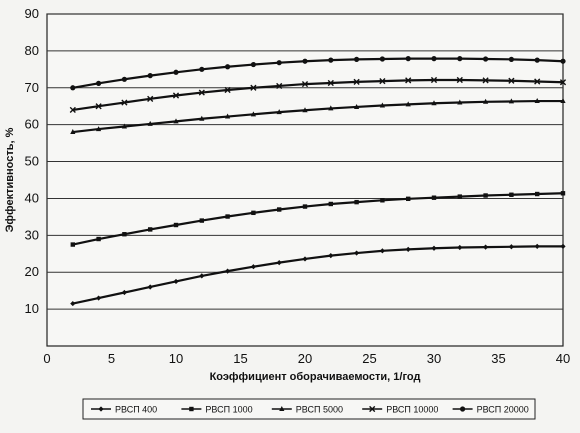 This screenshot has height=433, width=580. What do you see at coordinates (101, 409) in the screenshot?
I see `legend-swatch-marker` at bounding box center [101, 409].